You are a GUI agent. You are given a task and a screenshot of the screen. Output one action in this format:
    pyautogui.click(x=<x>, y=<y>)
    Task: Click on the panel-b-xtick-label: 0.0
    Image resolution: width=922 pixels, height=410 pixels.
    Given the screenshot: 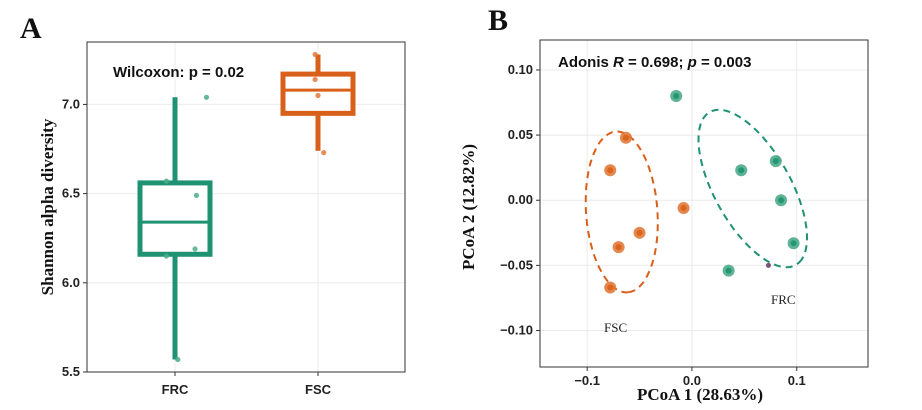 What is the action you would take?
    pyautogui.click(x=692, y=380)
    